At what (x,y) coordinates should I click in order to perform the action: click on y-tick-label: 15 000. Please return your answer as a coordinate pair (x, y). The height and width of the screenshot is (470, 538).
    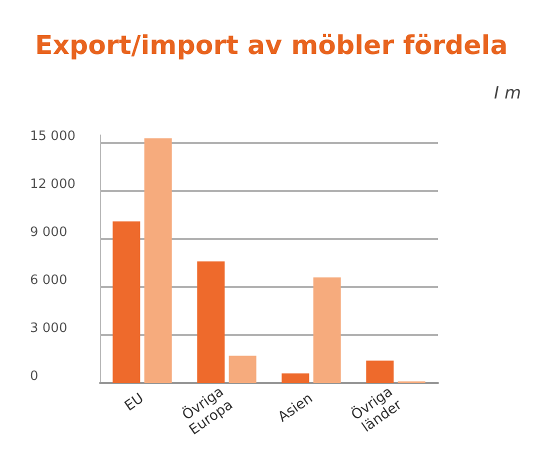
    Looking at the image, I should click on (53, 136).